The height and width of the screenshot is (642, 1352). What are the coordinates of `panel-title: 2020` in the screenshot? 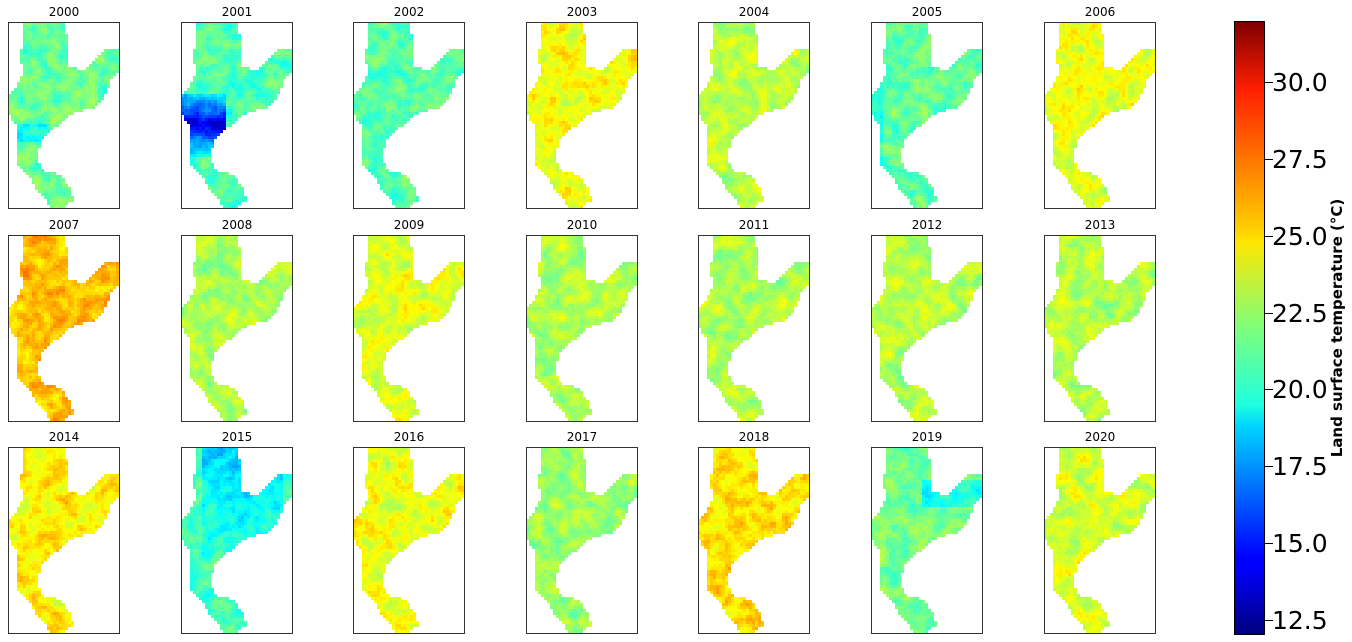 It's located at (1100, 437).